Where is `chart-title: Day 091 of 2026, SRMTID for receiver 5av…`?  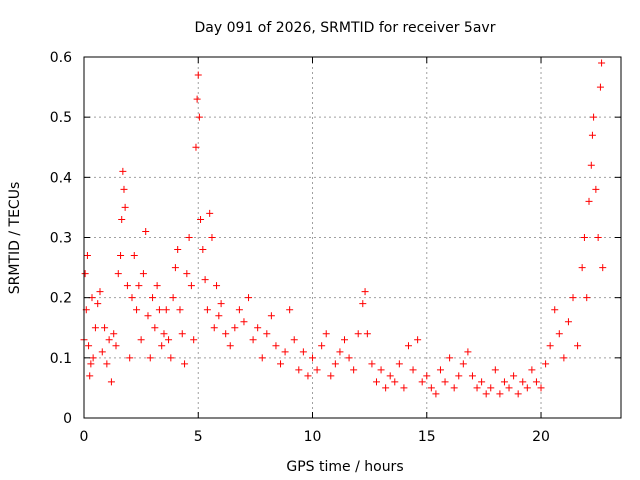
chart-title: Day 091 of 2026, SRMTID for receiver 5av… is located at coordinates (345, 28).